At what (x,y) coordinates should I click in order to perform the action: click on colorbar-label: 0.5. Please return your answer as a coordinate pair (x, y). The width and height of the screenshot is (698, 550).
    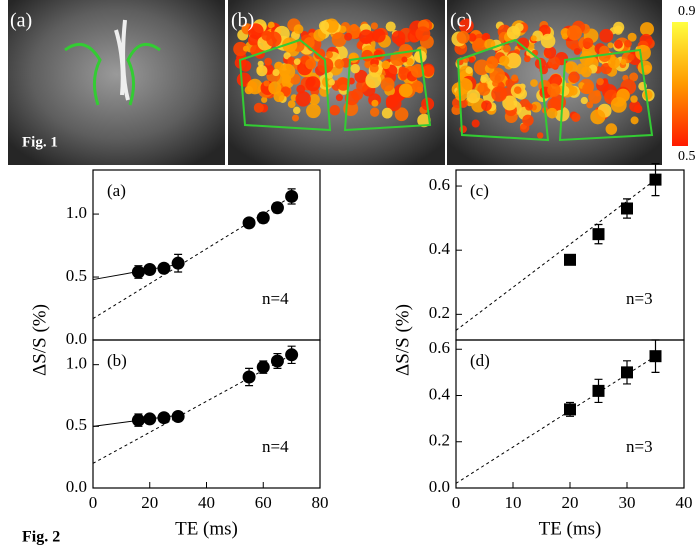
    Looking at the image, I should click on (687, 156).